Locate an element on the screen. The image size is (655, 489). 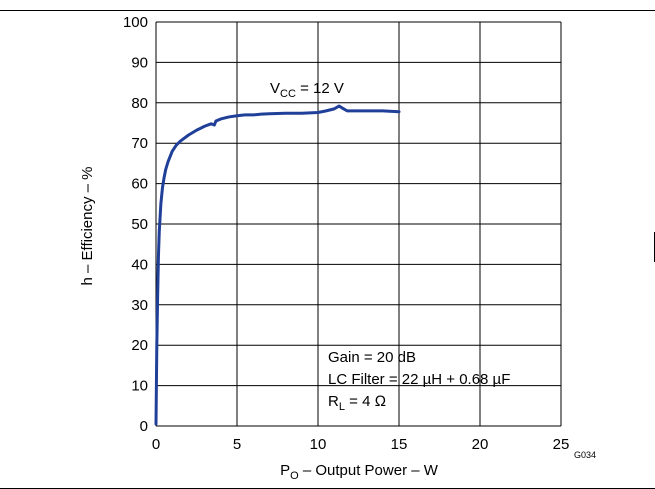
rl-rest: = 4 Ω is located at coordinates (365, 401).